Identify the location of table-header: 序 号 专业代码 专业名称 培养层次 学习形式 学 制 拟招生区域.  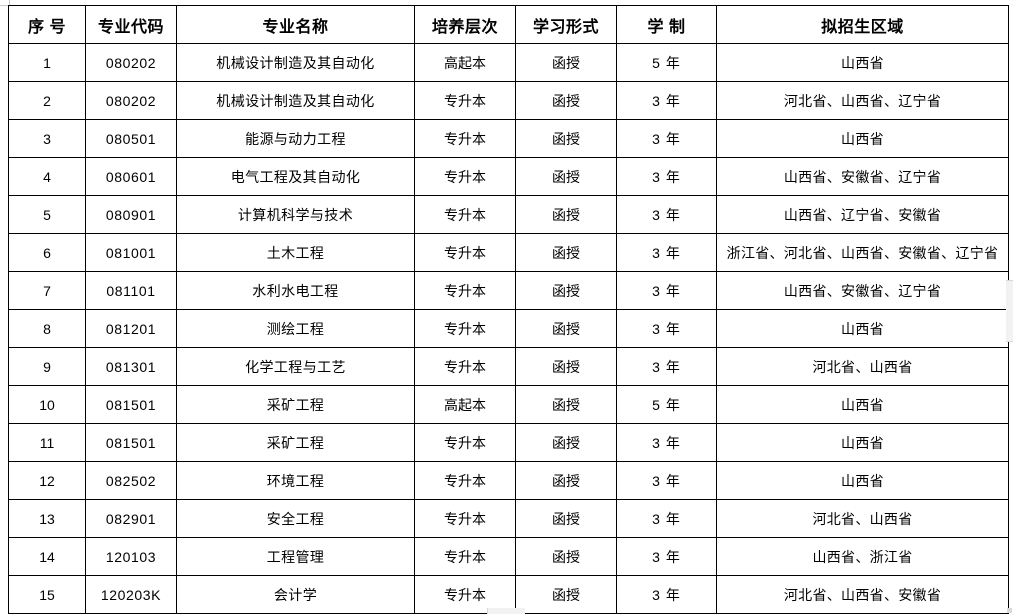
(508, 24).